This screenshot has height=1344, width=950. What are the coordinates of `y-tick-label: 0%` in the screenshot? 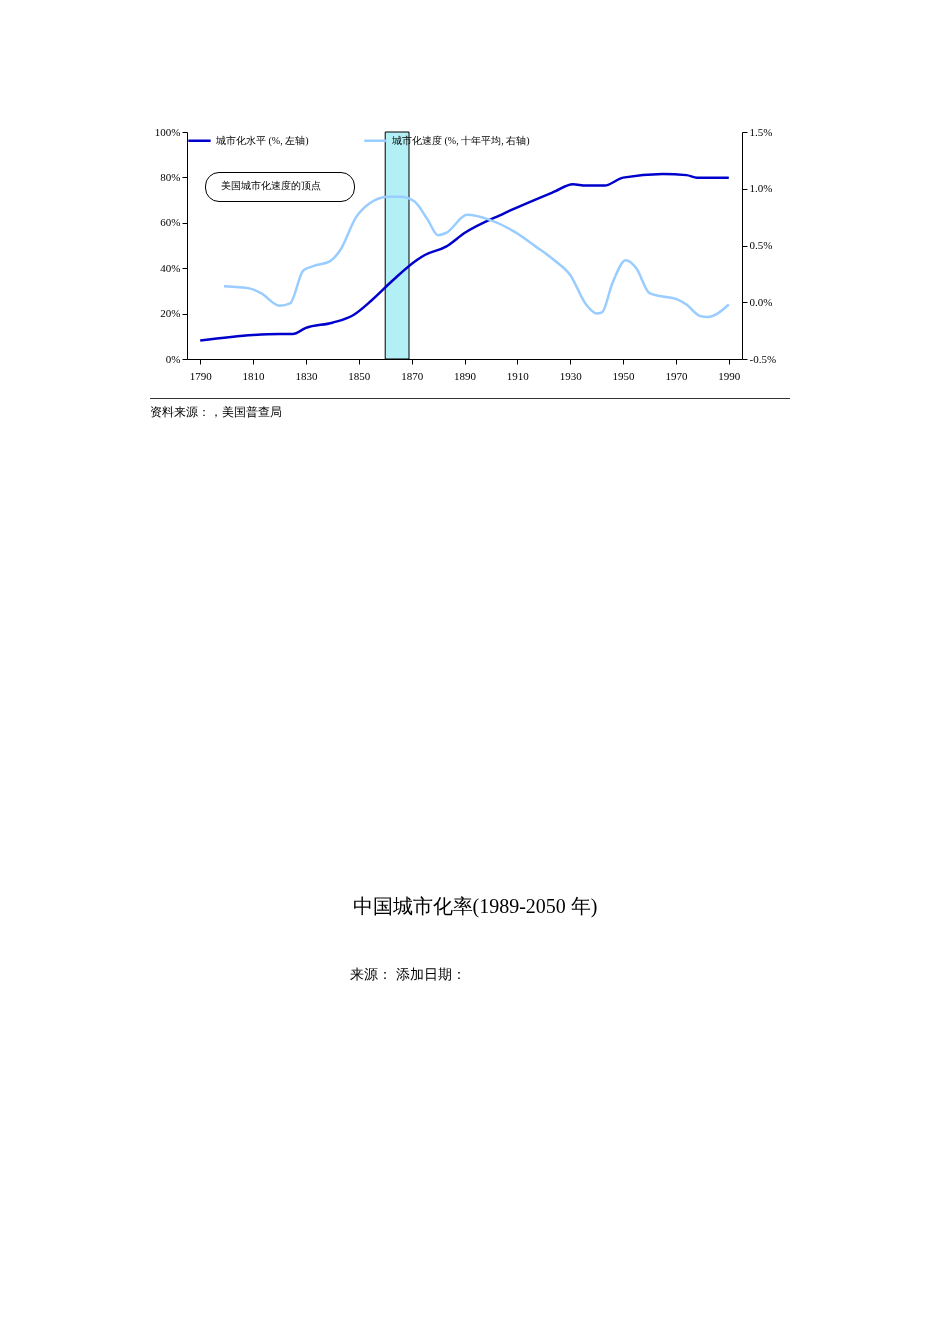 It's located at (173, 358).